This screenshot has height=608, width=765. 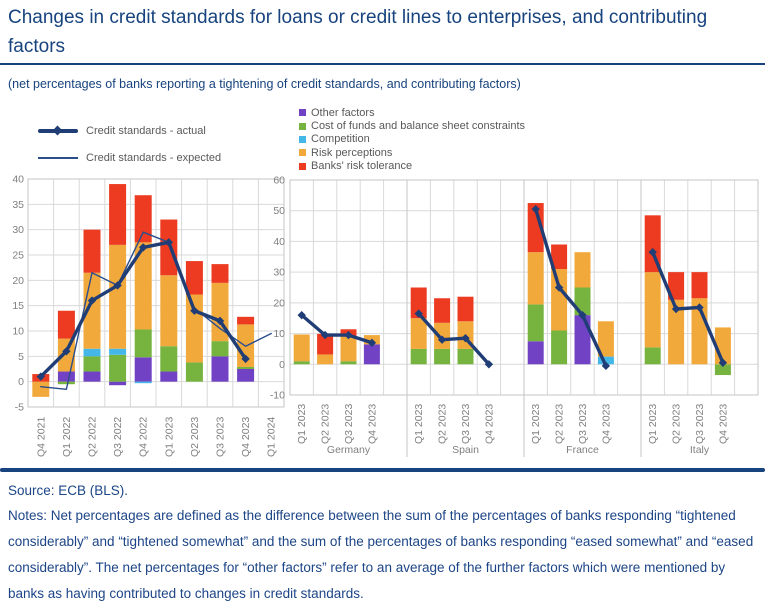 I want to click on plot-border, so click(x=156, y=293).